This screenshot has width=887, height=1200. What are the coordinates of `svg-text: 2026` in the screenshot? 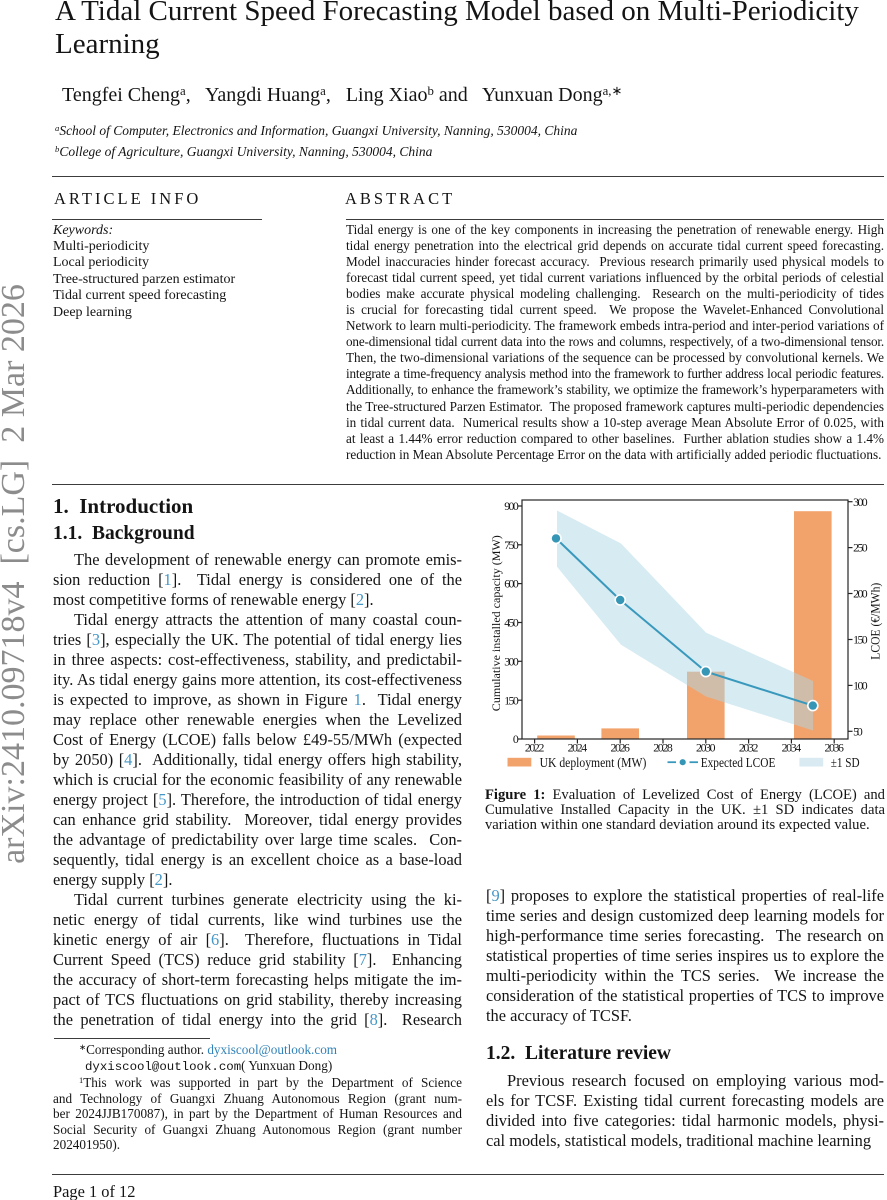 It's located at (620, 748).